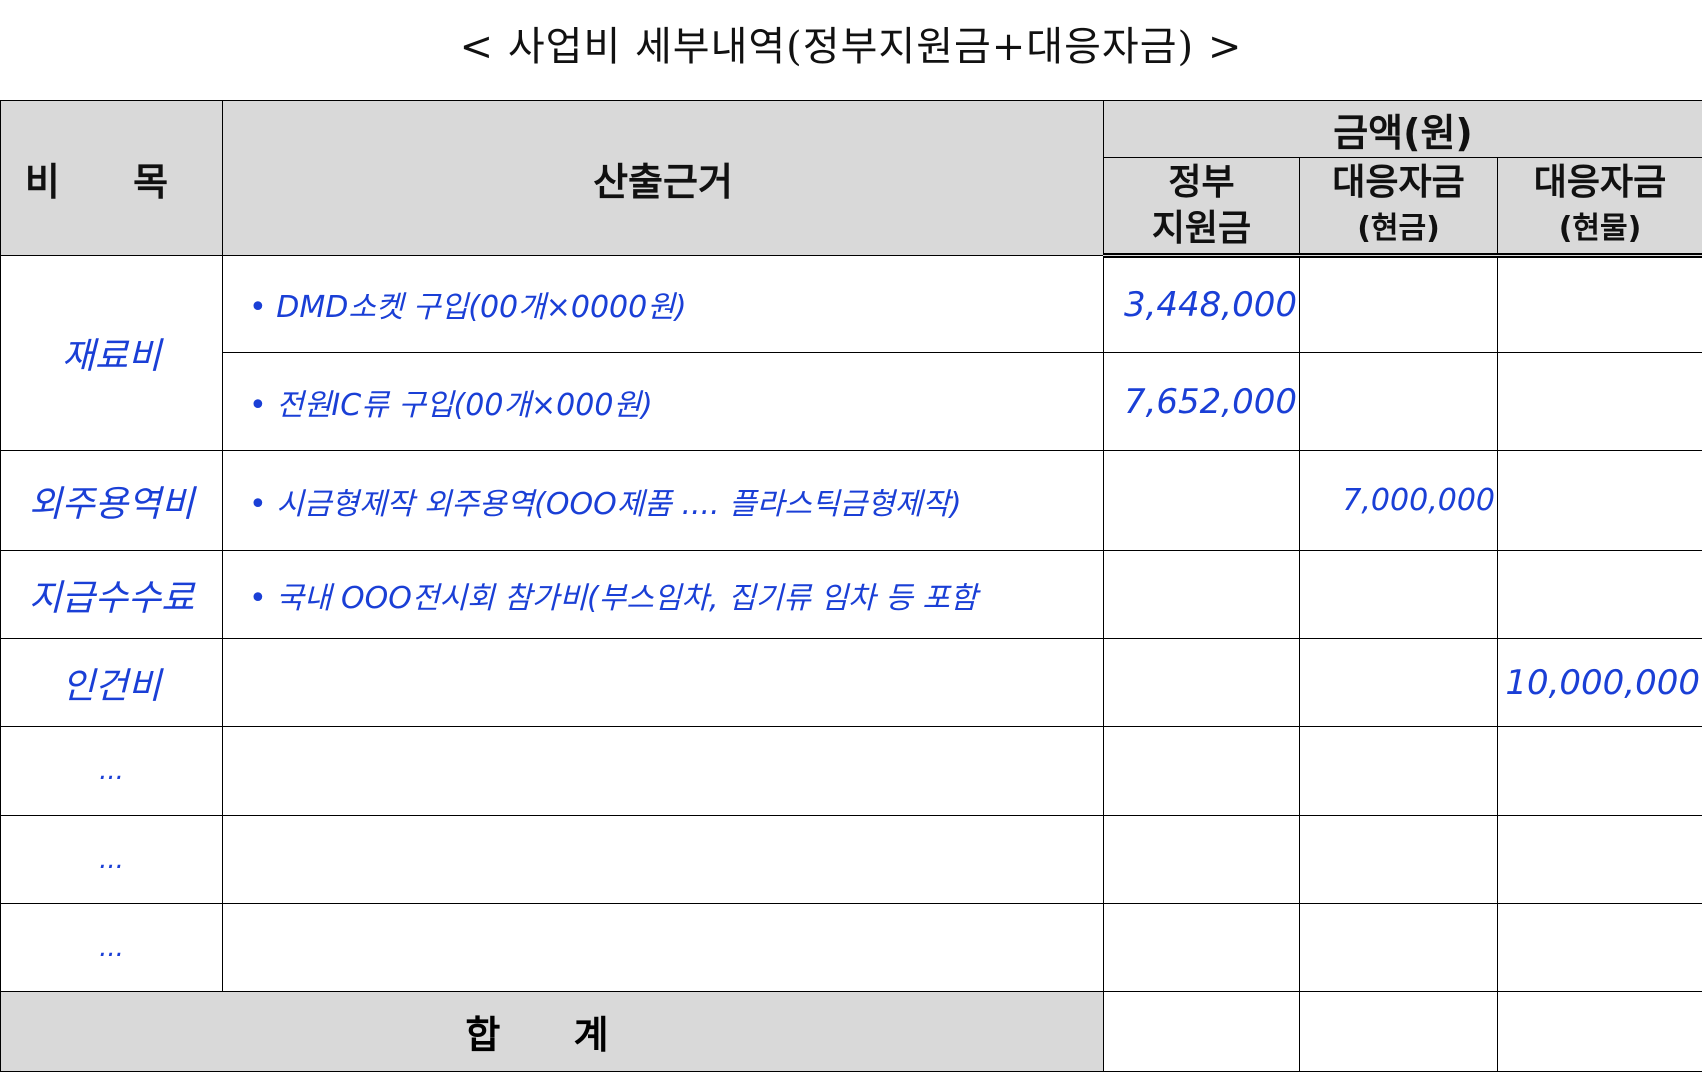 The image size is (1702, 1072). I want to click on table-row: 인건비 10,000,000, so click(851, 683).